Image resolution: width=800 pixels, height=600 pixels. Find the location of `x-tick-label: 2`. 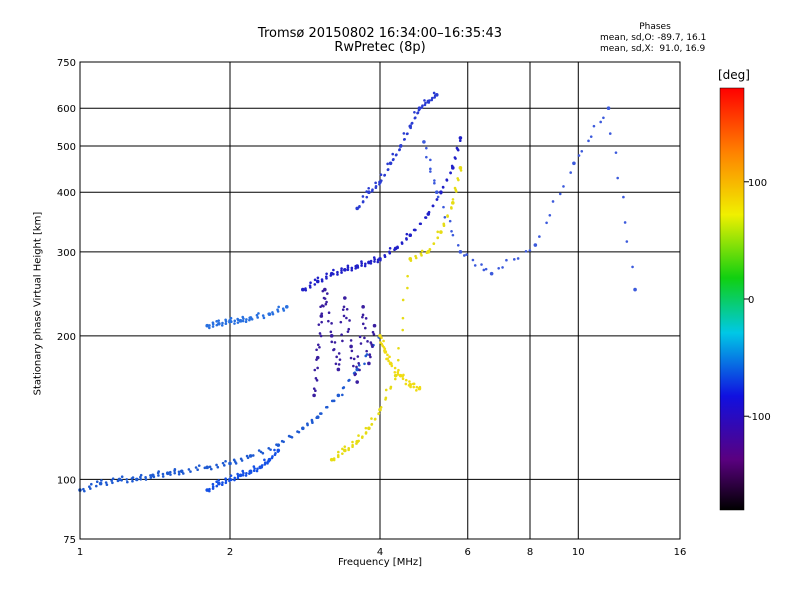

x-tick-label: 2 is located at coordinates (230, 552).